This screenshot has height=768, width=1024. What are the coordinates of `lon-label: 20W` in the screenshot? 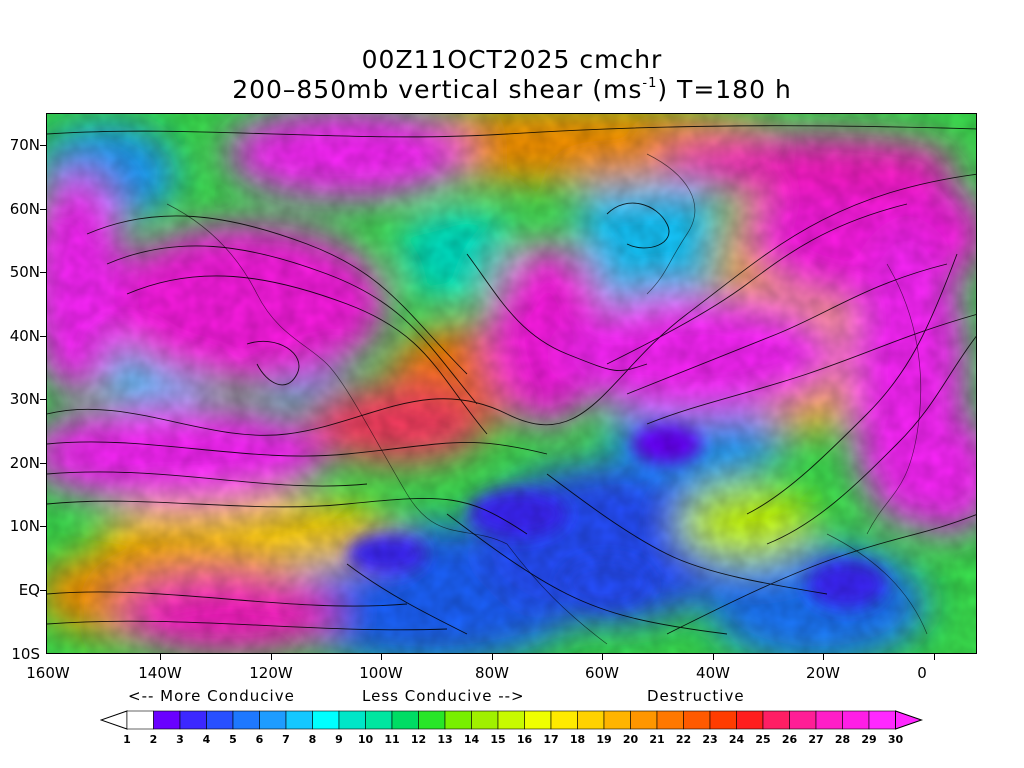 It's located at (823, 673).